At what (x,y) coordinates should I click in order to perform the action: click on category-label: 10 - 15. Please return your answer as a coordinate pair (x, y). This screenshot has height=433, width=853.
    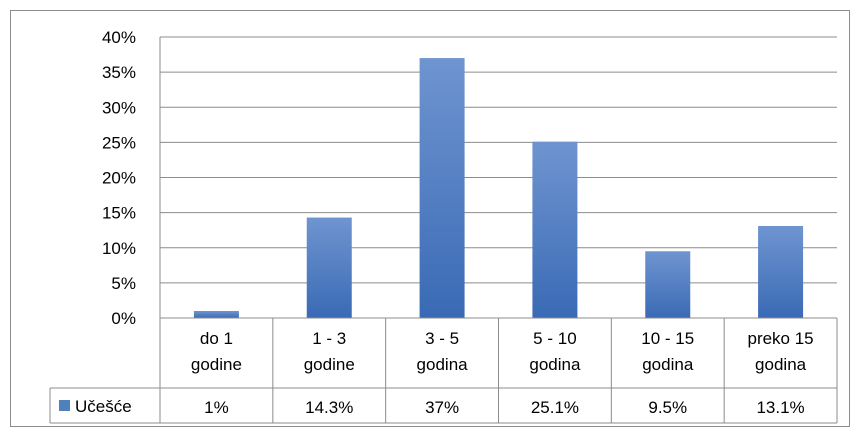
    Looking at the image, I should click on (667, 338).